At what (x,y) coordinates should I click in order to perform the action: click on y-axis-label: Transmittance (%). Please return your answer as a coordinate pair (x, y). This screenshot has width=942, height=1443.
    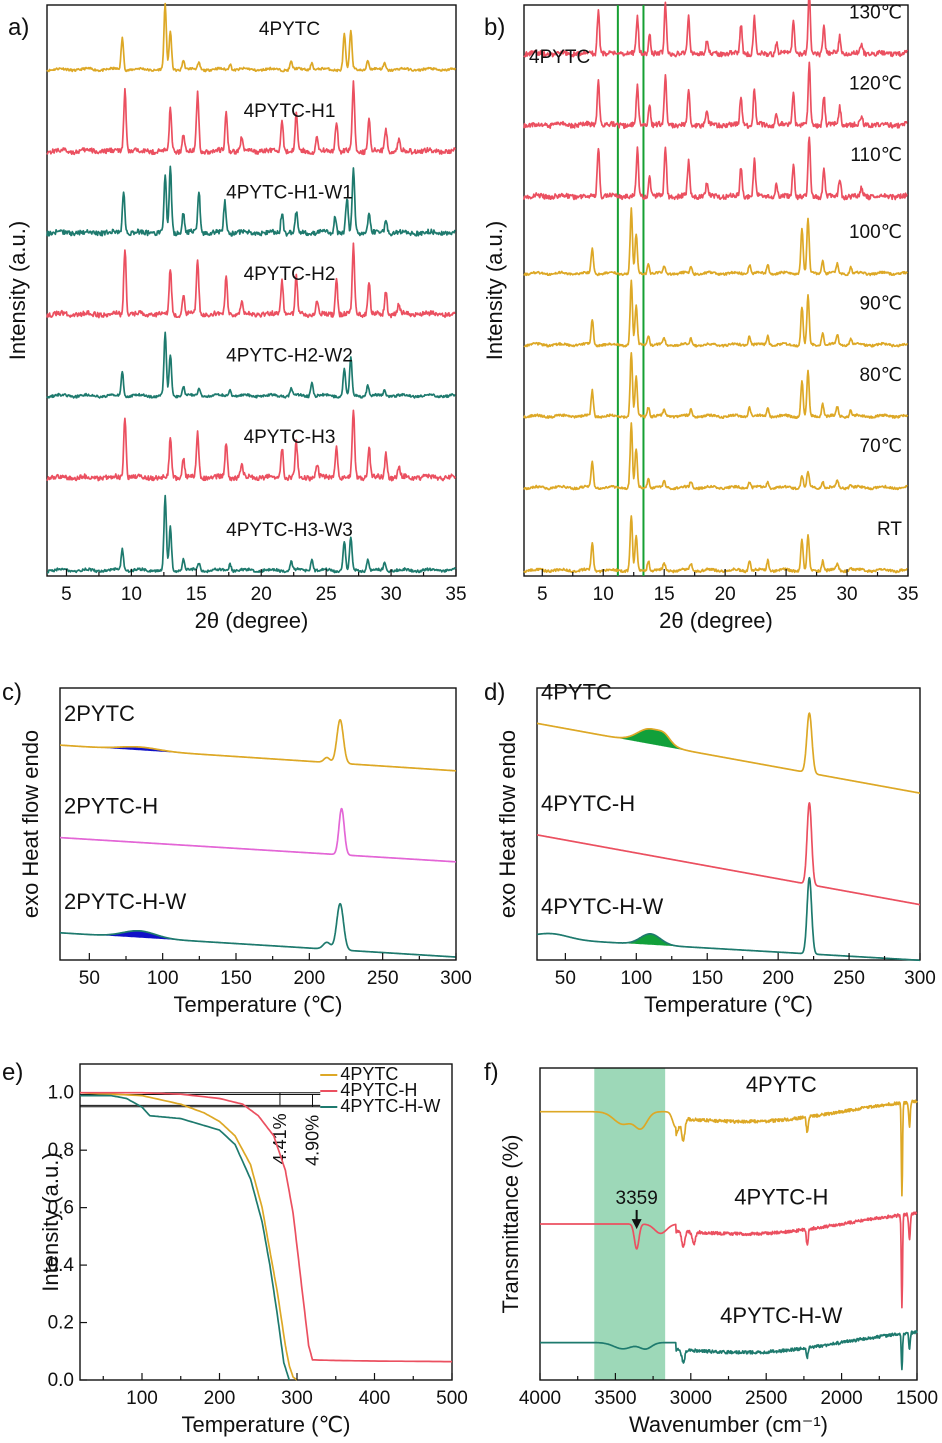
    Looking at the image, I should click on (510, 1224).